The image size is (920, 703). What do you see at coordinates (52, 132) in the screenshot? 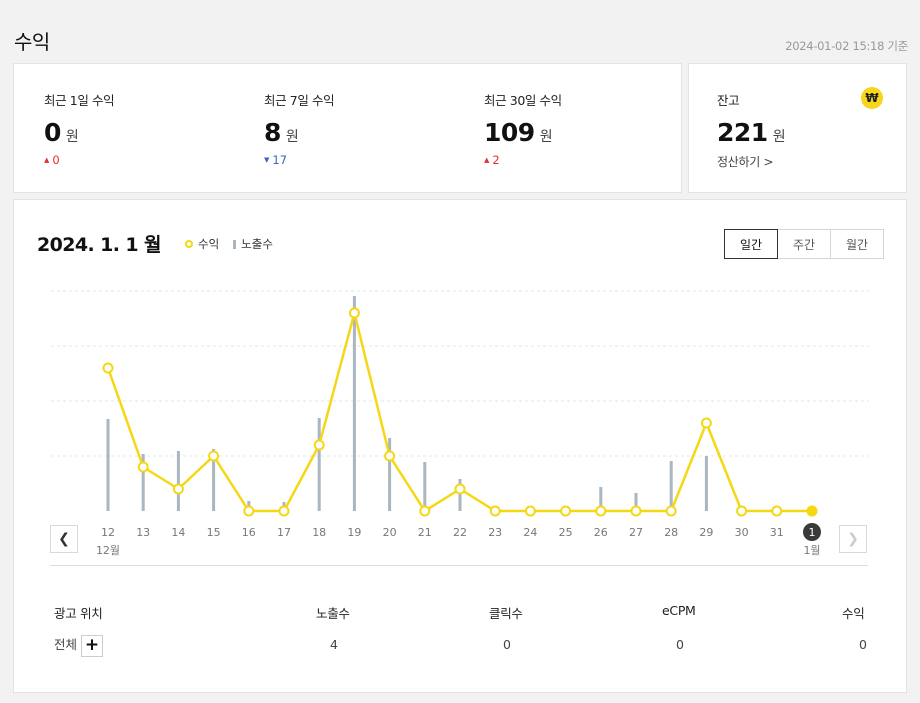
I see `stat-value: 0` at bounding box center [52, 132].